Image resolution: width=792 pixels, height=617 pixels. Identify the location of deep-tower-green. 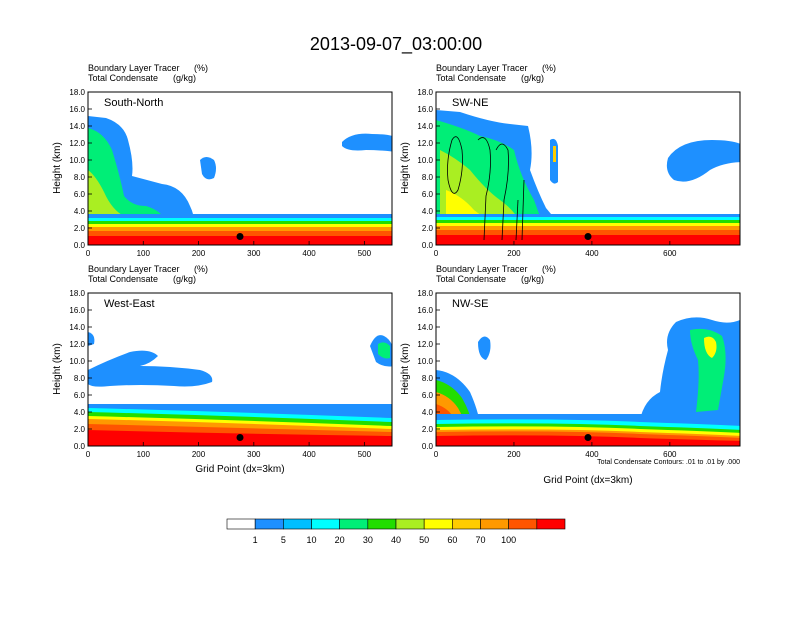
(708, 370).